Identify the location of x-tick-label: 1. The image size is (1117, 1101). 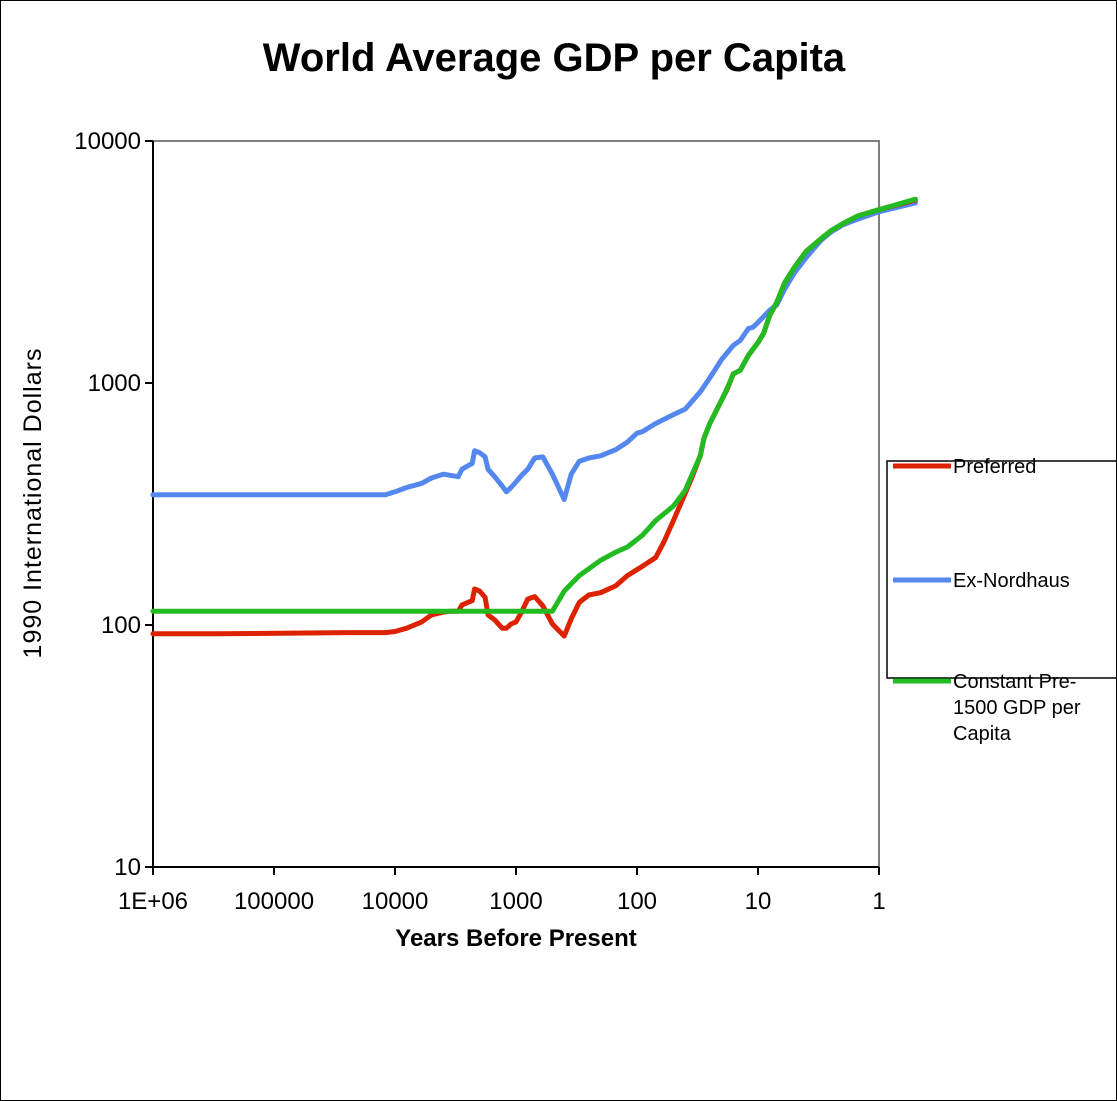
(878, 901).